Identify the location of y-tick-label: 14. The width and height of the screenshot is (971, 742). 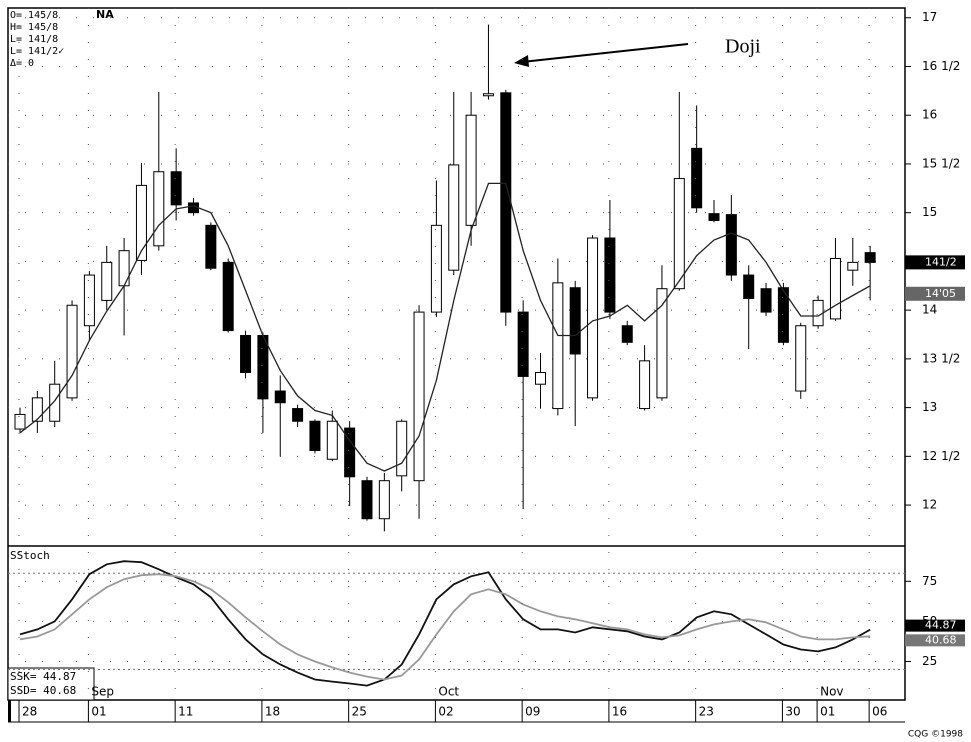
(929, 310).